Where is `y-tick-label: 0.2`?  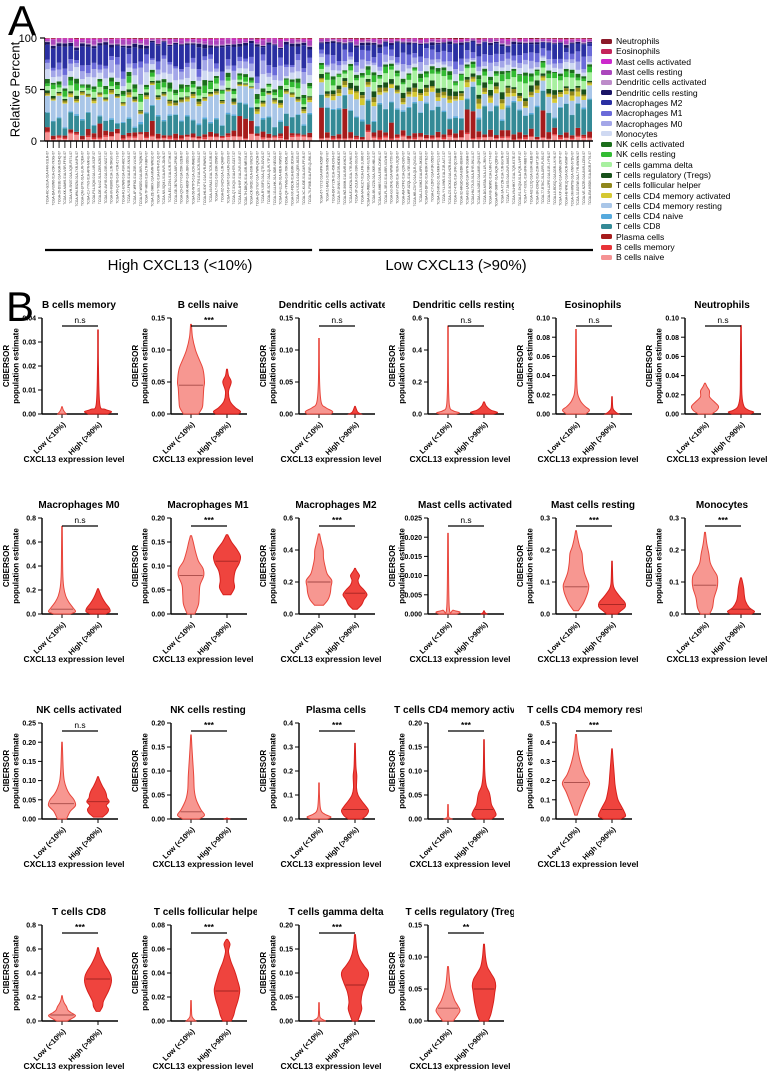 y-tick-label: 0.2 is located at coordinates (288, 583).